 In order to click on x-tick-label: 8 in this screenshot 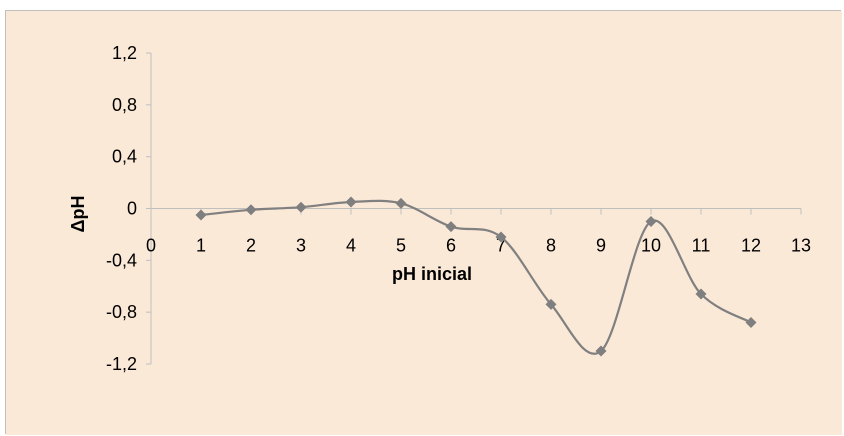, I will do `click(551, 246)`.